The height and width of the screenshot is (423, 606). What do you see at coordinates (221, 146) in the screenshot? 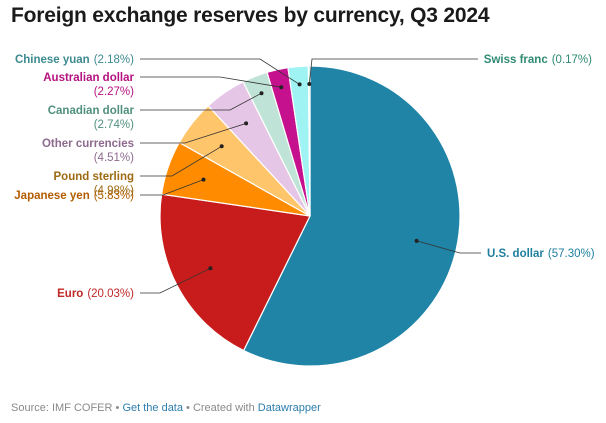
I see `leader-dot-pound-sterling` at bounding box center [221, 146].